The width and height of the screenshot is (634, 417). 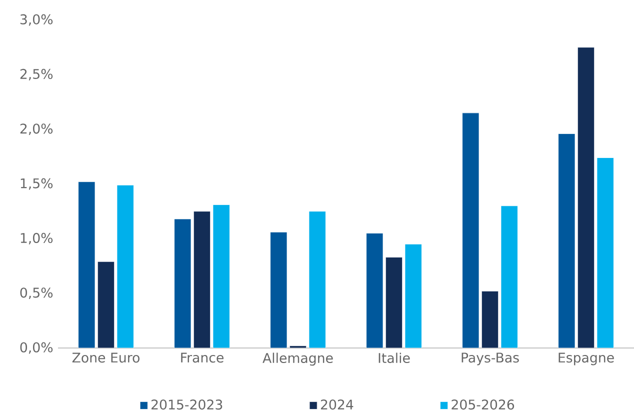 What do you see at coordinates (36, 294) in the screenshot?
I see `y-tick-label: 0,5%` at bounding box center [36, 294].